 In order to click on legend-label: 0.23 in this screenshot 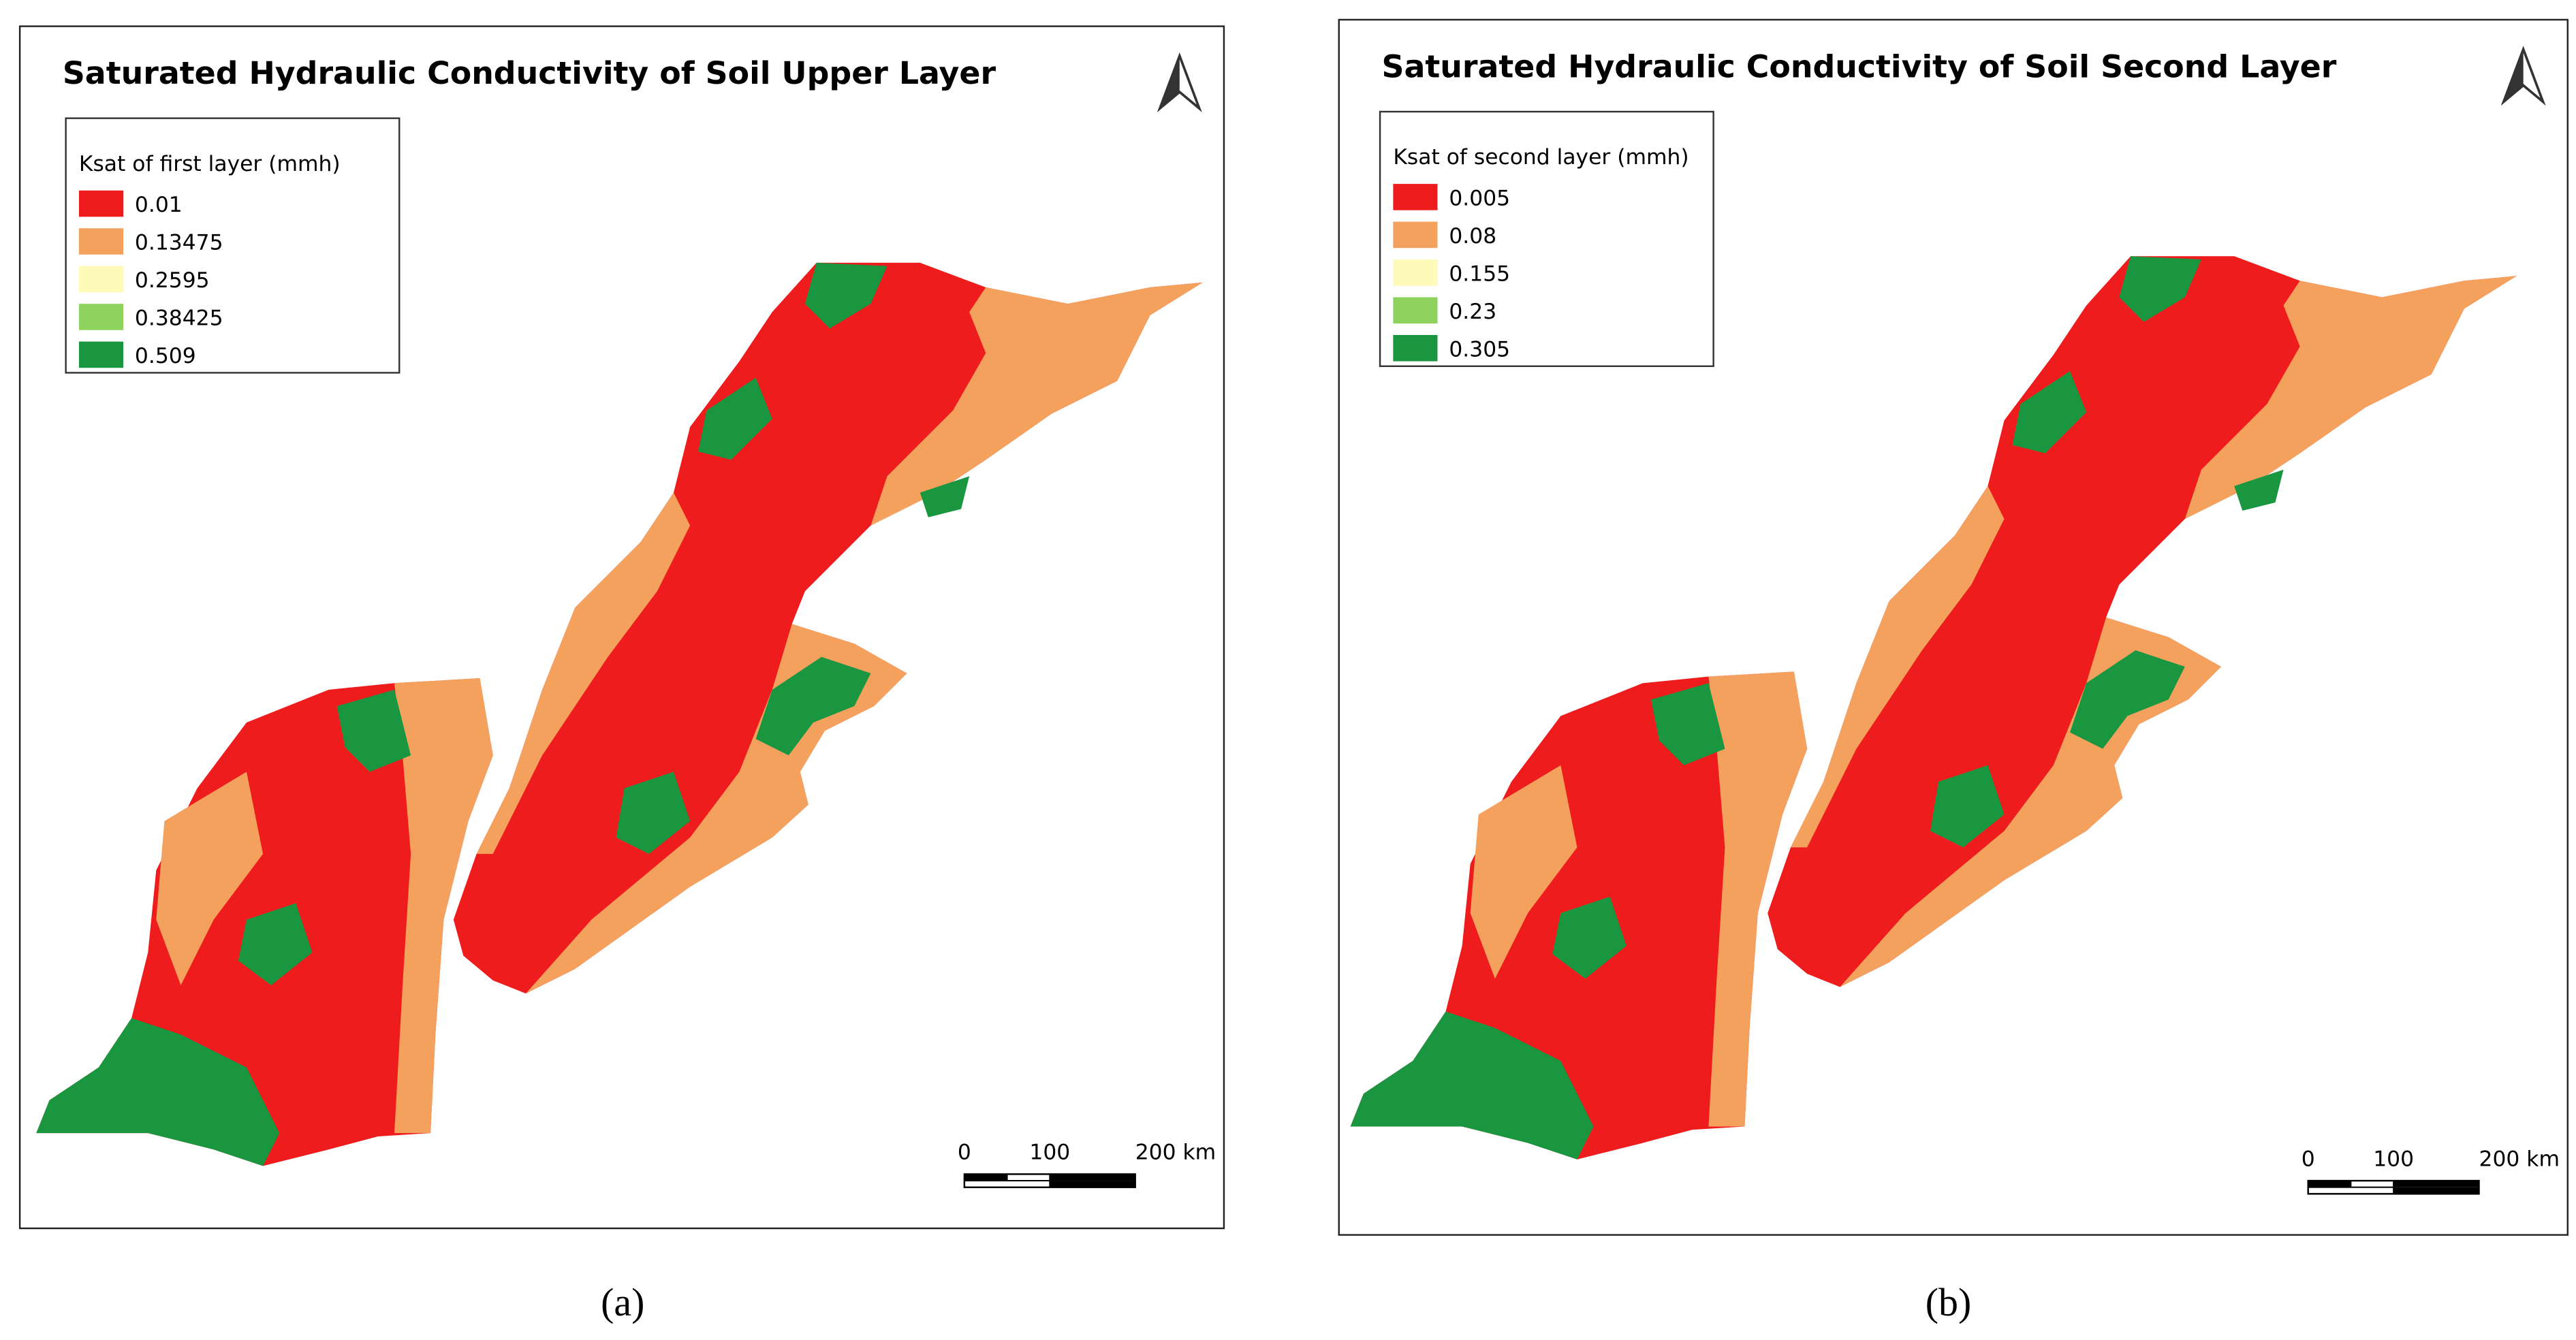, I will do `click(1472, 312)`.